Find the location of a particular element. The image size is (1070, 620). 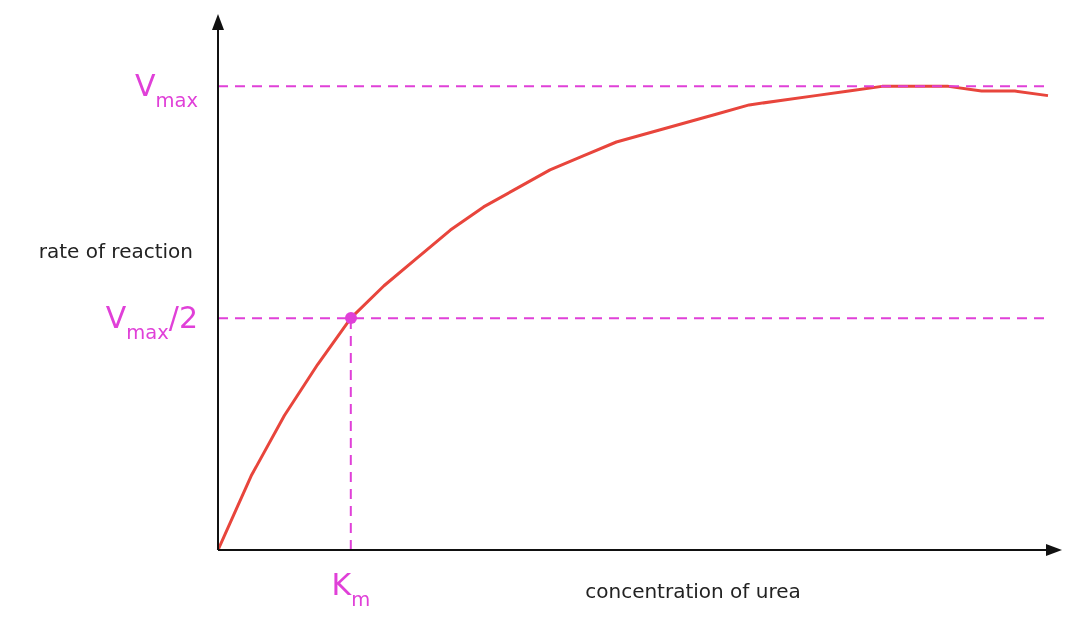

y-axis-title: rate of reaction is located at coordinates (116, 250).